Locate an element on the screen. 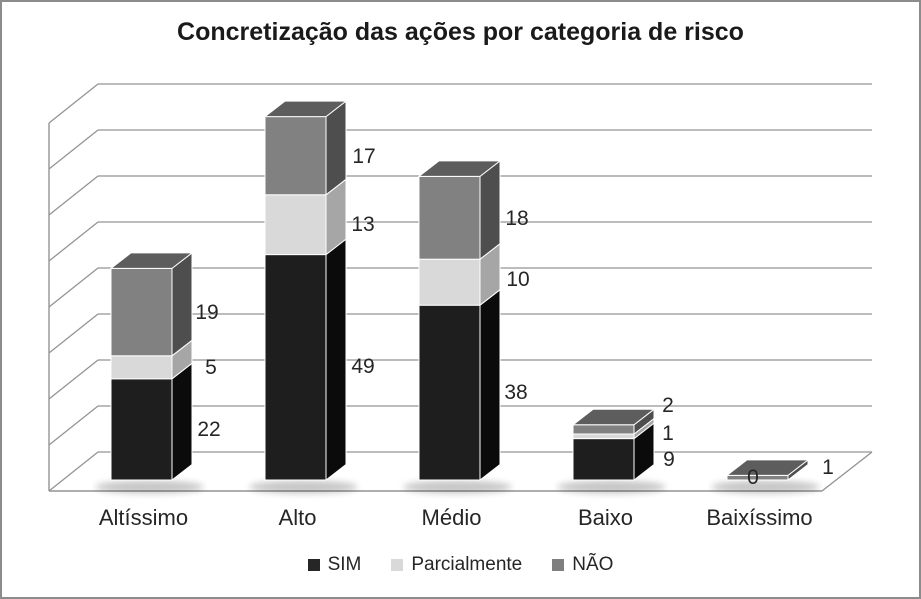 This screenshot has height=599, width=921. legend-swatch-sim-icon is located at coordinates (313, 565).